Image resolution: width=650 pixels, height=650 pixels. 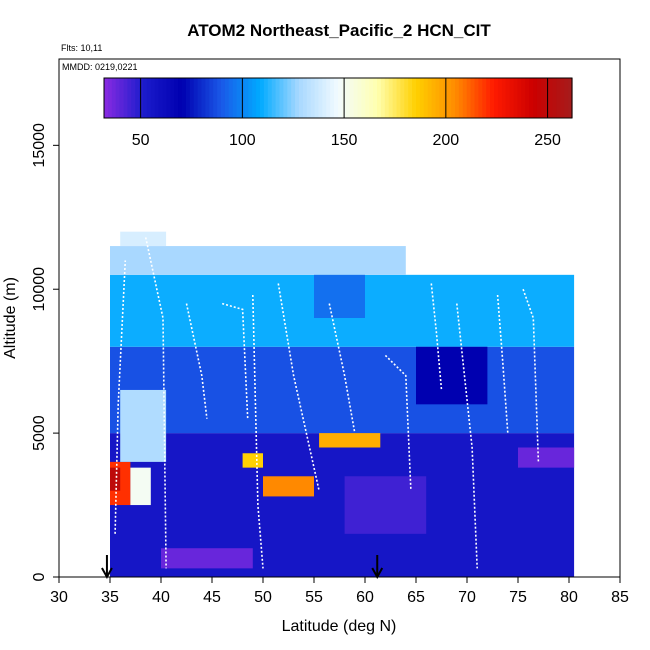 I want to click on marker-arrows, so click(x=242, y=567).